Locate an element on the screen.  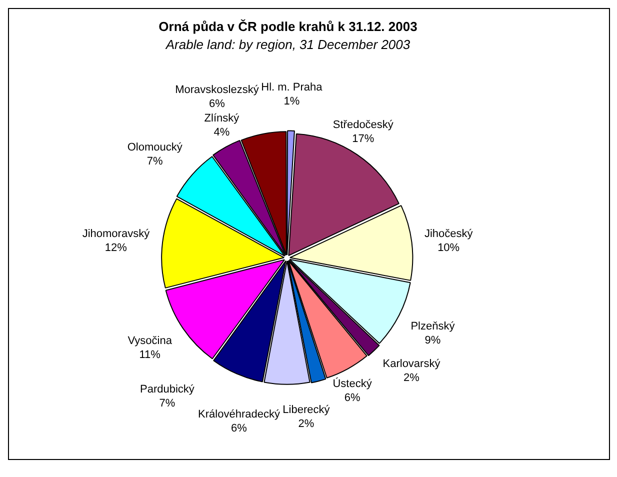
slice-label: Vysočina is located at coordinates (150, 341).